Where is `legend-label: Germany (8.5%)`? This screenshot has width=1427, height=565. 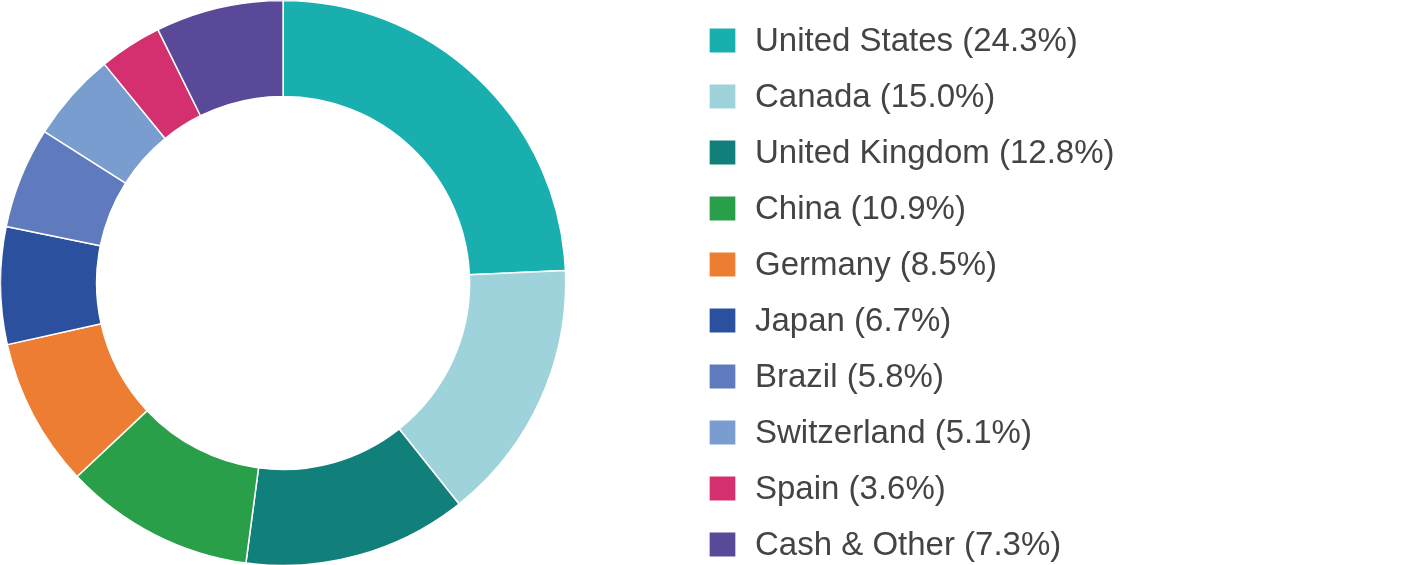 legend-label: Germany (8.5%) is located at coordinates (876, 264).